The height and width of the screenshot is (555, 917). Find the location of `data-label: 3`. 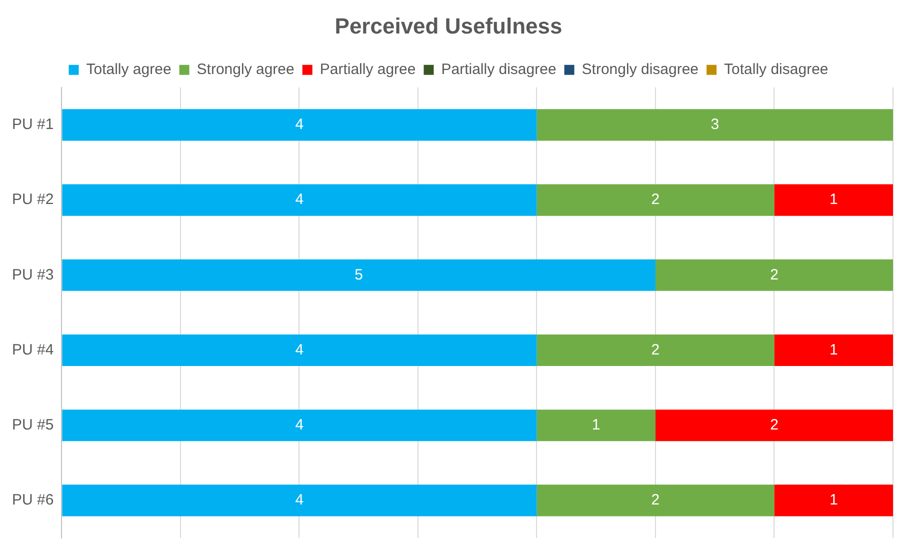

data-label: 3 is located at coordinates (715, 125).